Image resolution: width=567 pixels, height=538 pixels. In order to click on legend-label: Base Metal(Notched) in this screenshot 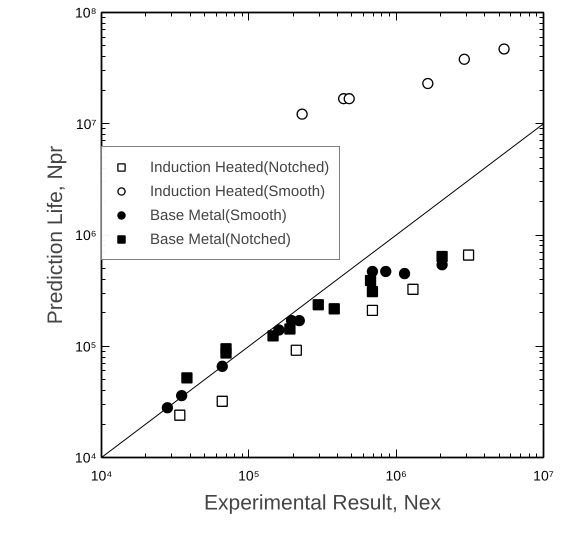, I will do `click(220, 239)`.